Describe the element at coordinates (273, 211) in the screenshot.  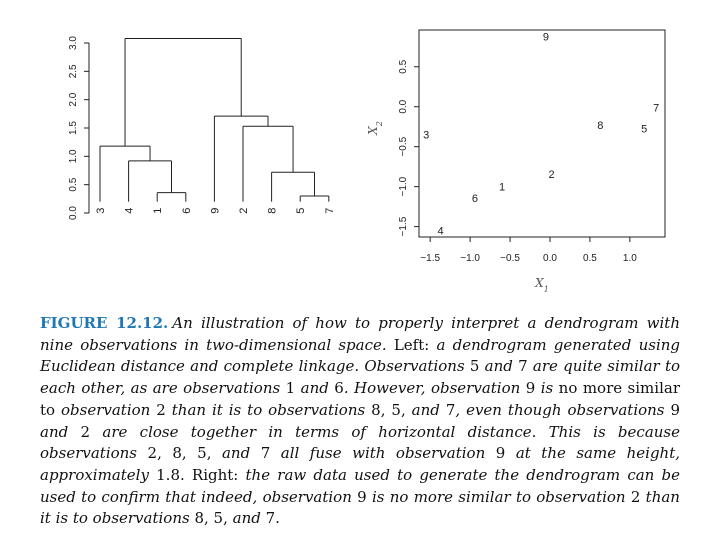
I see `dendrogram-leaf-label: 8` at that location.